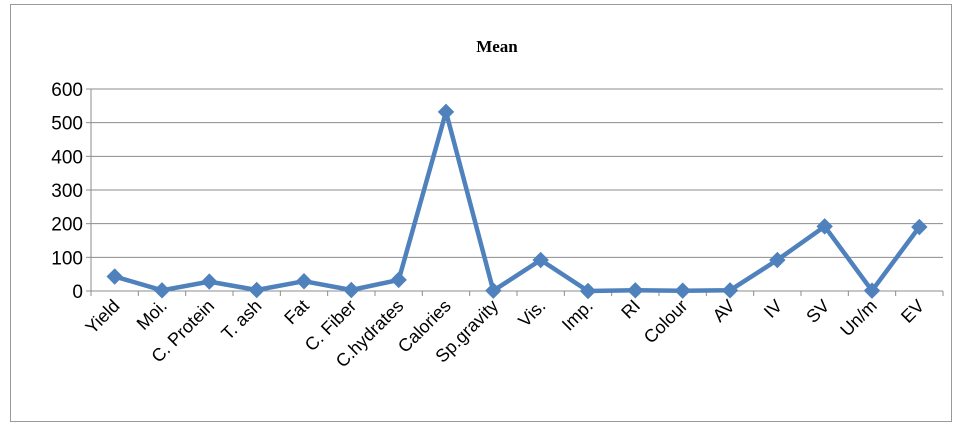 This screenshot has height=426, width=958. I want to click on y-tick-label: 300, so click(67, 191).